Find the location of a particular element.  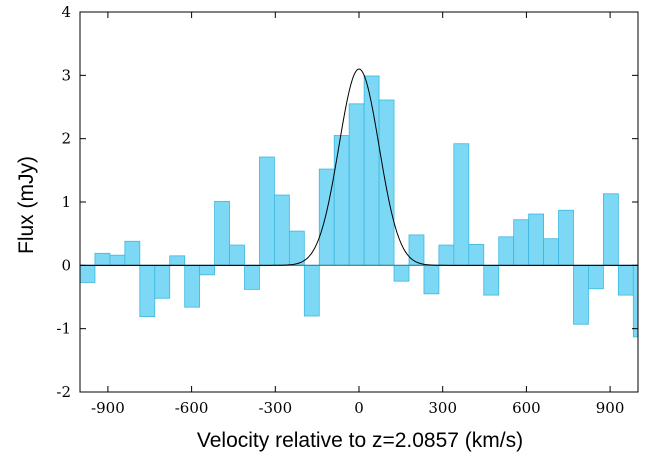

y-axis-label: Flux (mJy) is located at coordinates (26, 205).